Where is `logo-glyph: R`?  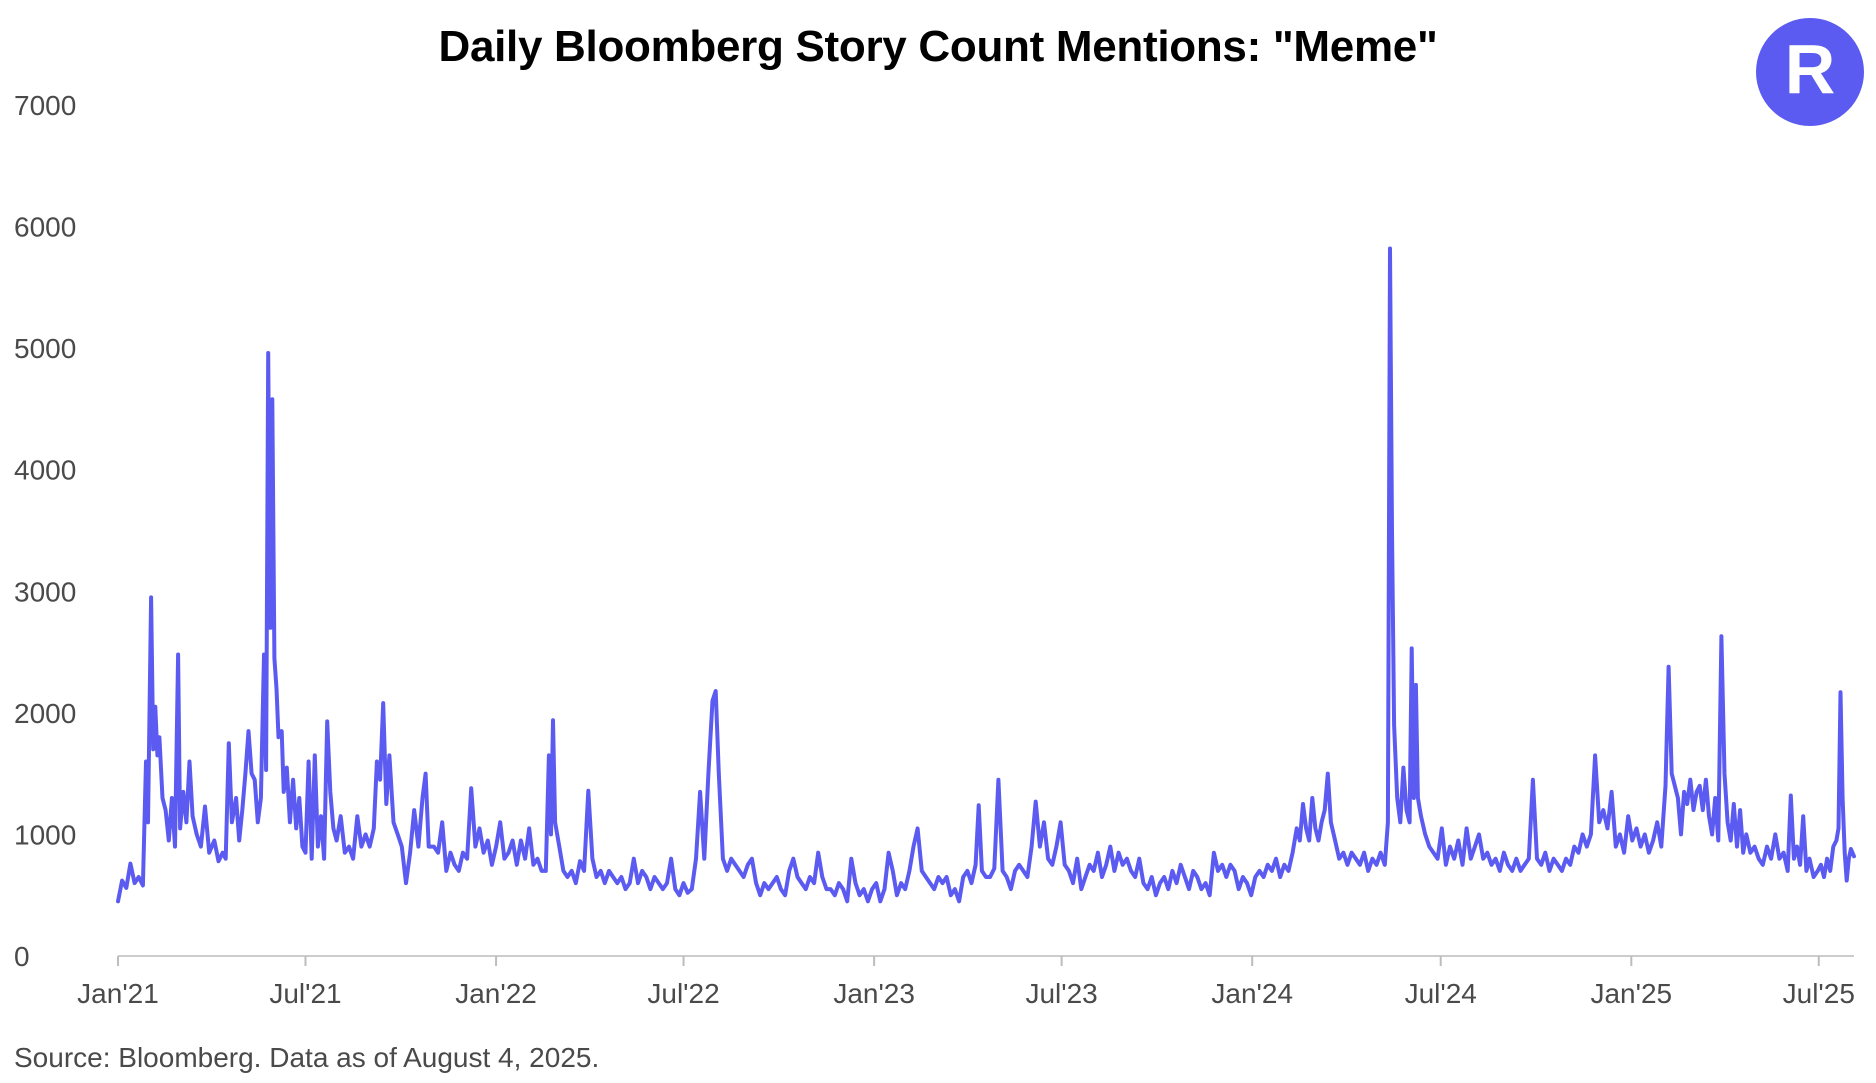 logo-glyph: R is located at coordinates (1810, 69).